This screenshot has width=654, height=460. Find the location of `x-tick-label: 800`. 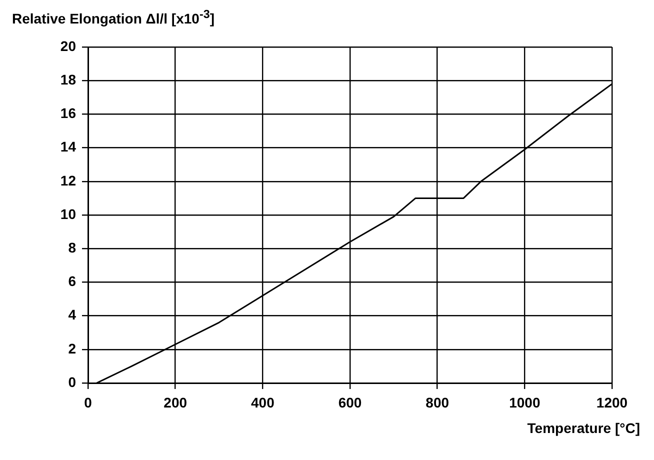

x-tick-label: 800 is located at coordinates (438, 402).